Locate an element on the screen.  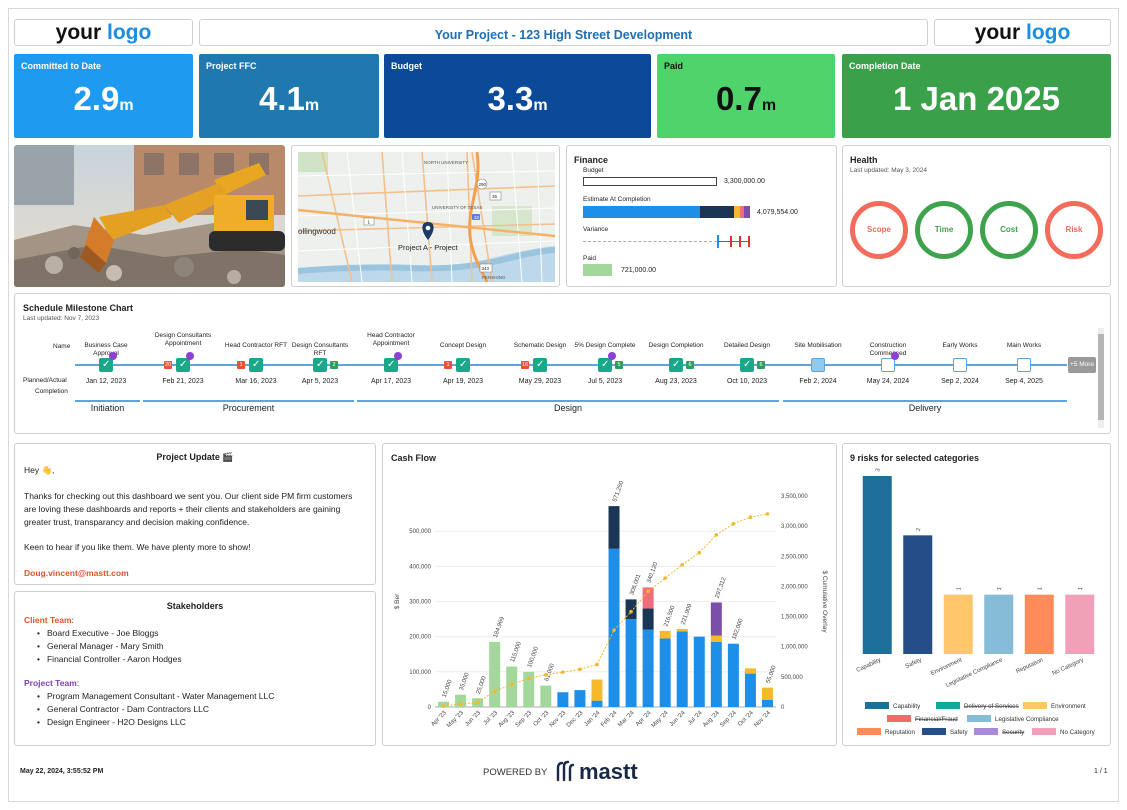
map-pin-icon is located at coordinates (428, 231).